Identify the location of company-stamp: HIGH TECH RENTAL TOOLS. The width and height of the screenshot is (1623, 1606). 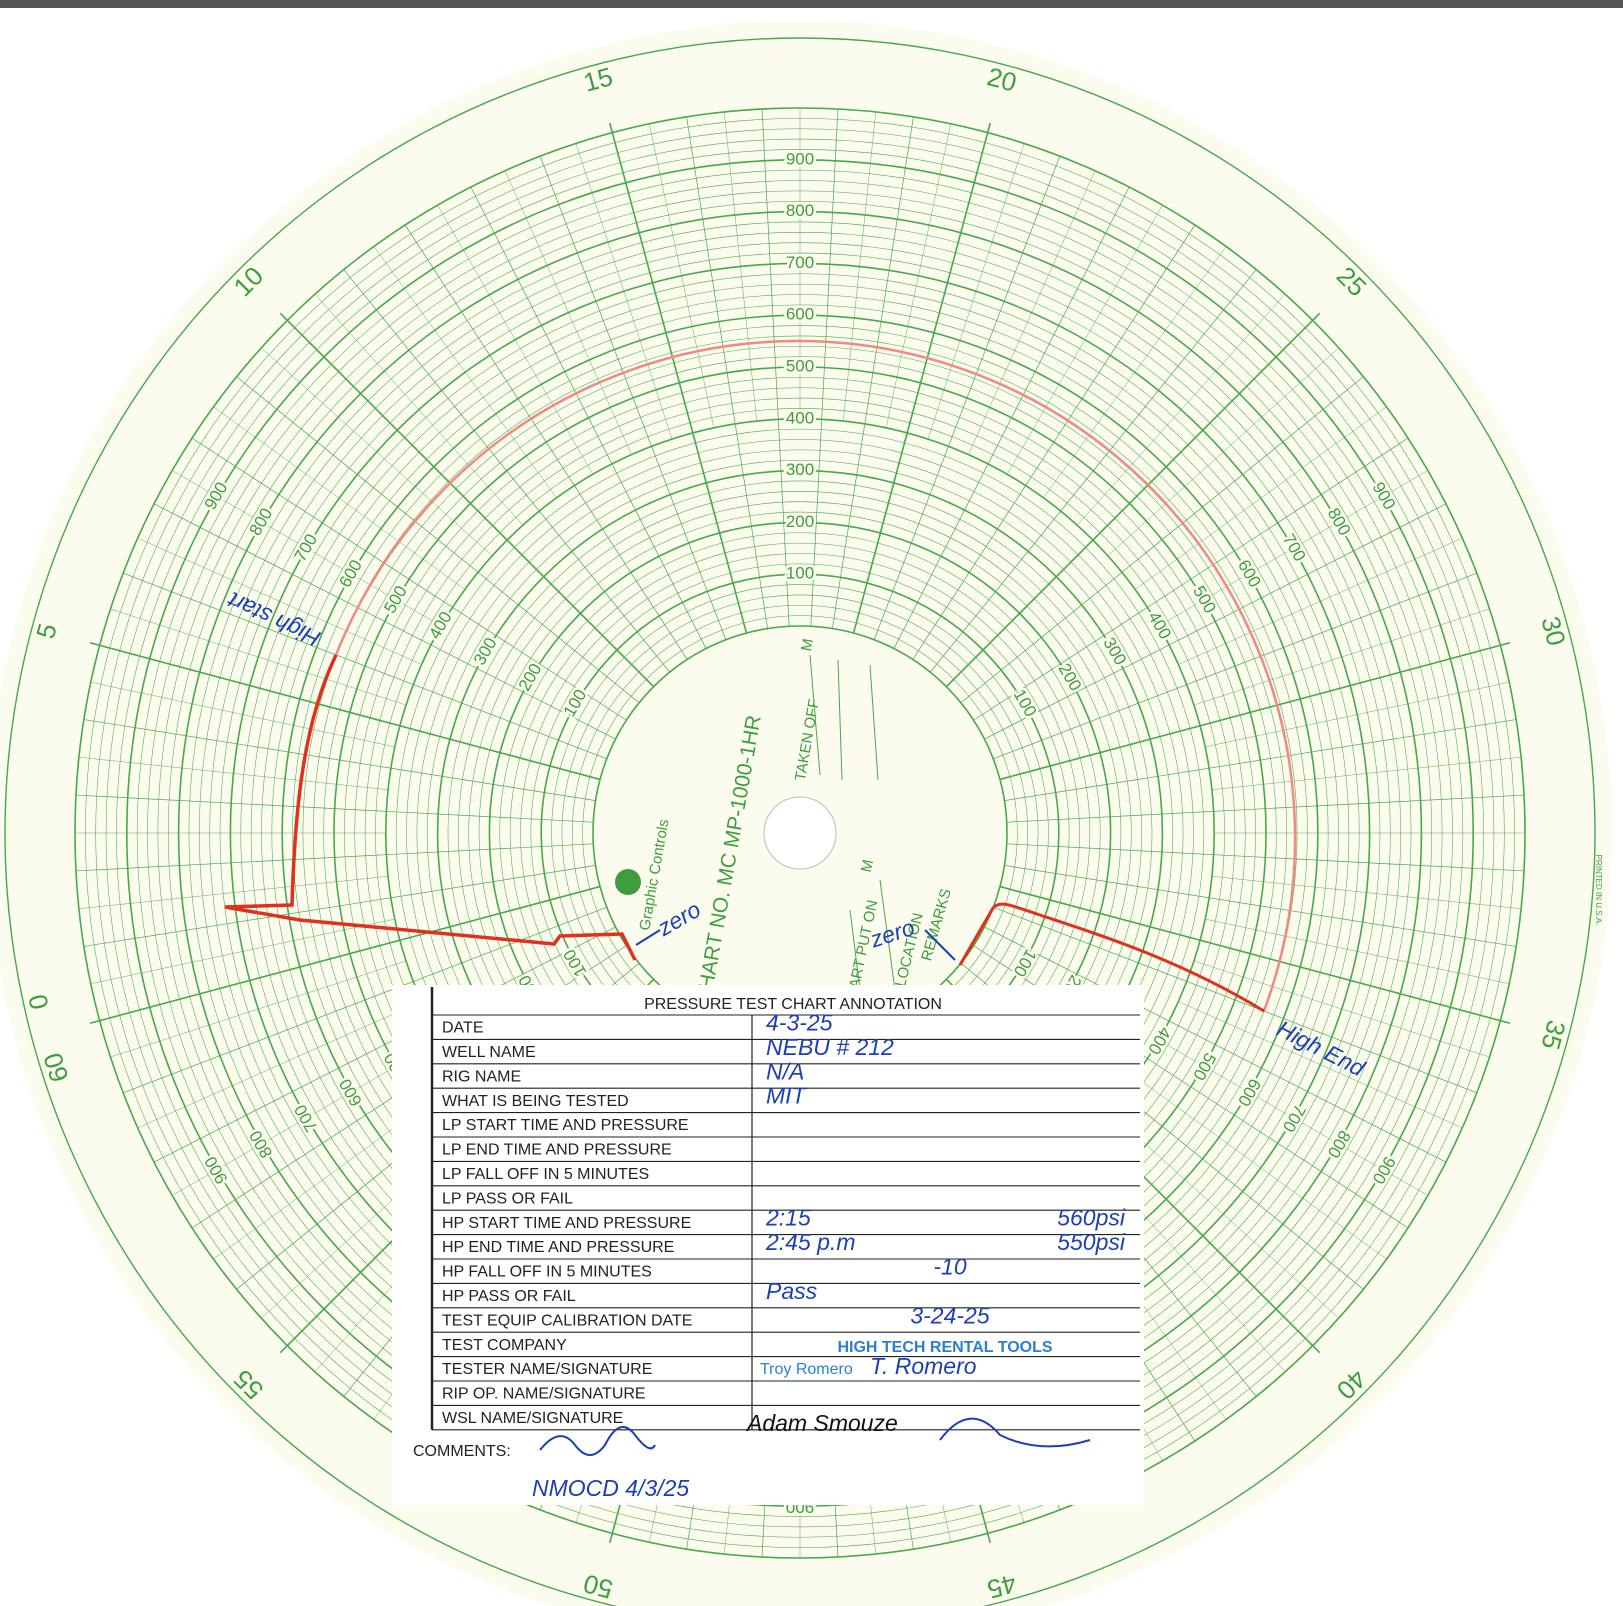
(944, 1347).